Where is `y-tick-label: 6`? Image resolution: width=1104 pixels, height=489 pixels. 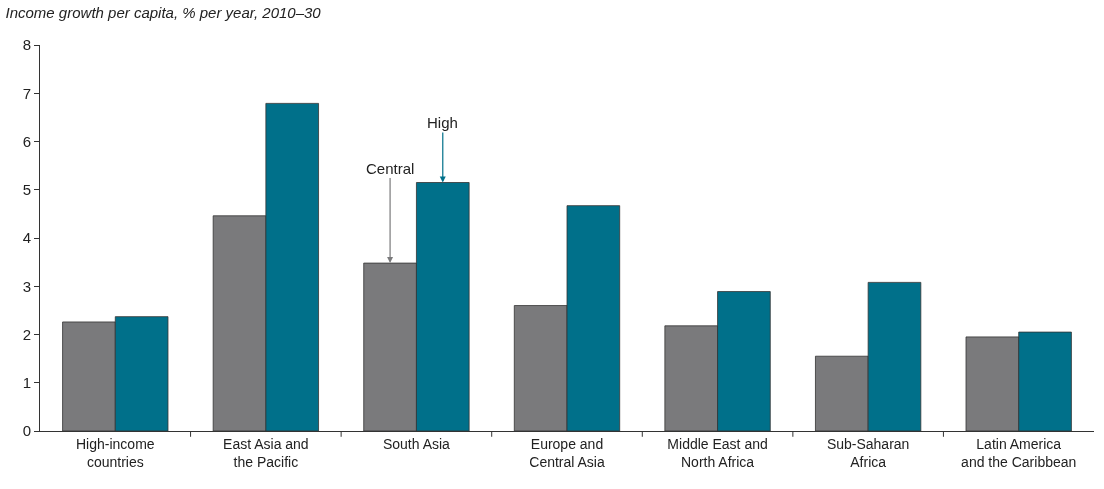 y-tick-label: 6 is located at coordinates (26, 141).